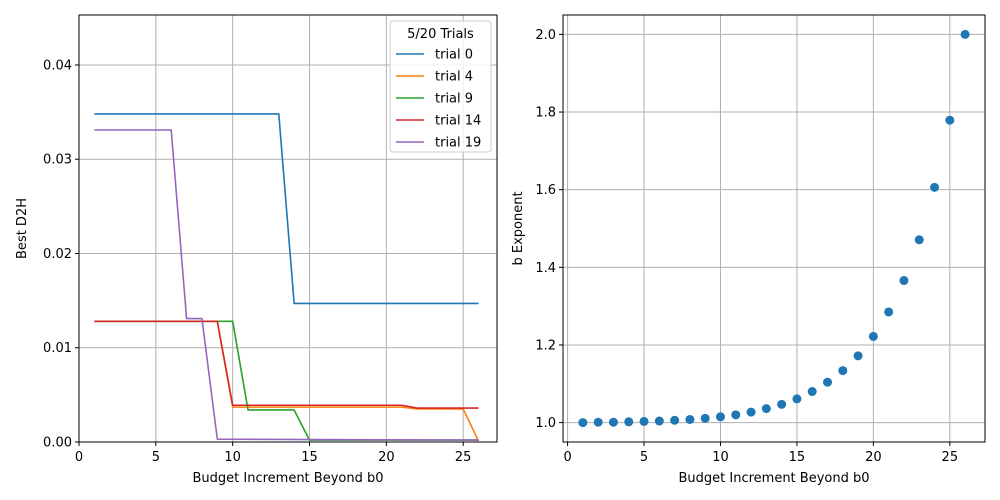  I want to click on d2h-x-tick-label: 5, so click(156, 457).